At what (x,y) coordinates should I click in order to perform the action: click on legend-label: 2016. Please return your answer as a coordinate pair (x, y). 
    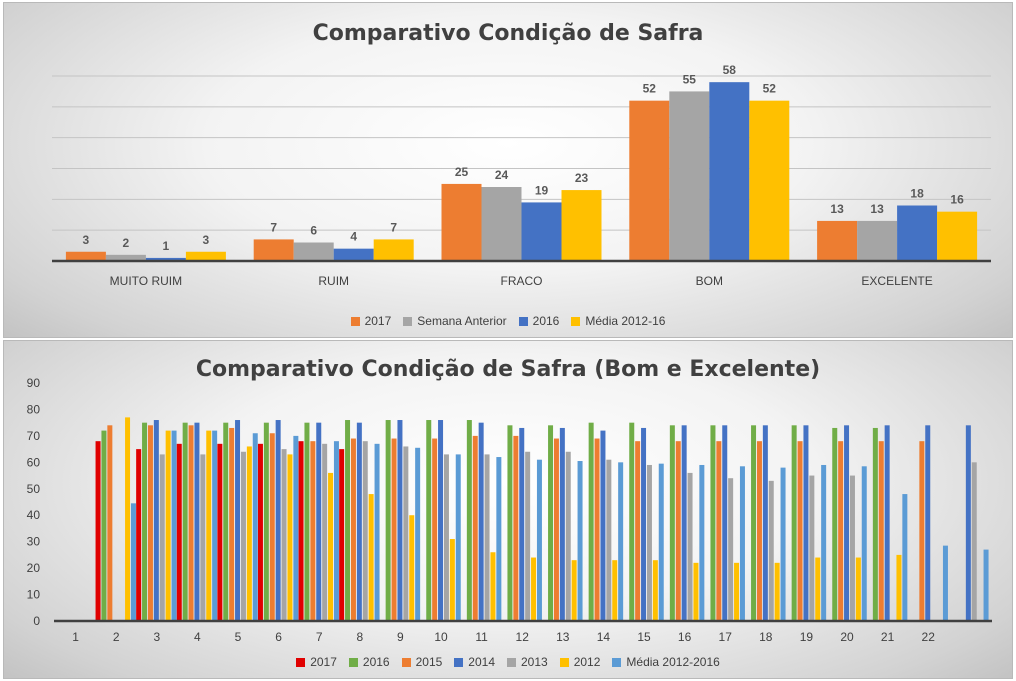
    Looking at the image, I should click on (376, 662).